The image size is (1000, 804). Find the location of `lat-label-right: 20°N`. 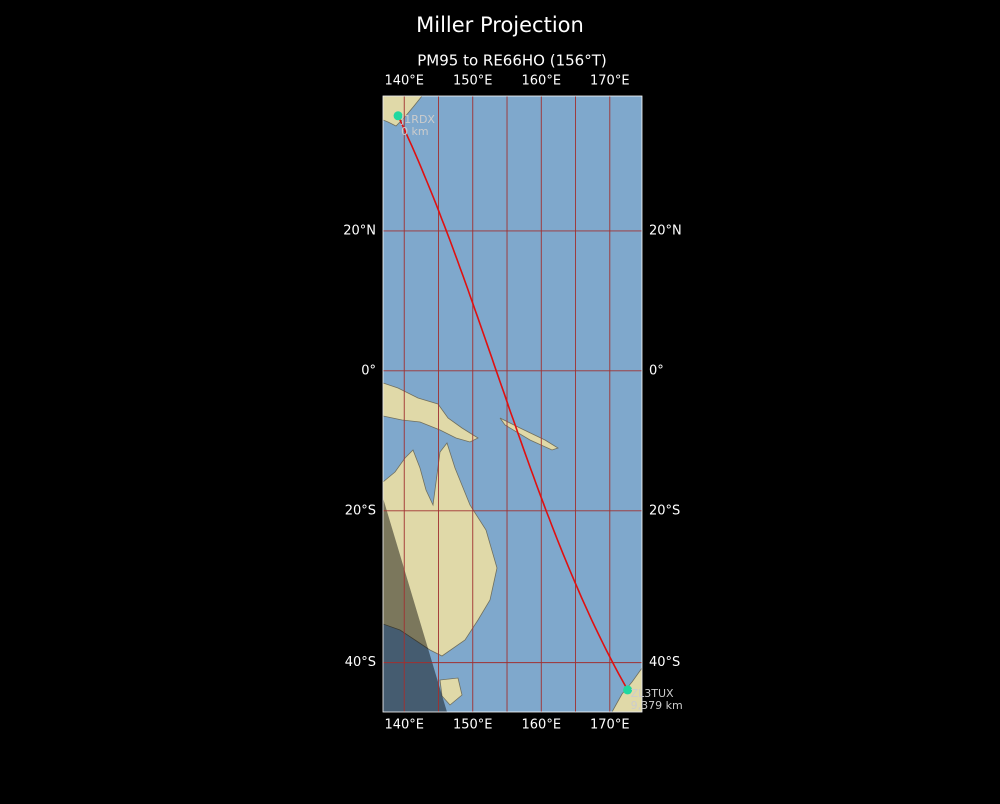

lat-label-right: 20°N is located at coordinates (665, 230).